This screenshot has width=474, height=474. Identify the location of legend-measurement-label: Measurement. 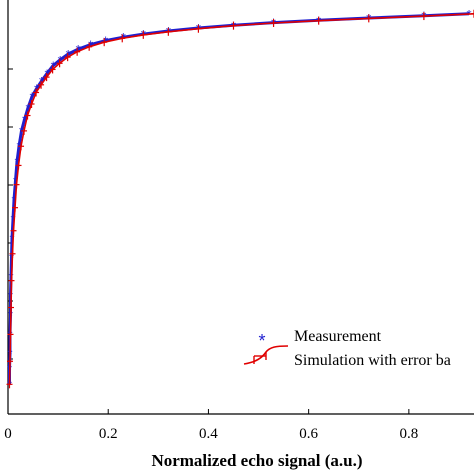
(338, 336).